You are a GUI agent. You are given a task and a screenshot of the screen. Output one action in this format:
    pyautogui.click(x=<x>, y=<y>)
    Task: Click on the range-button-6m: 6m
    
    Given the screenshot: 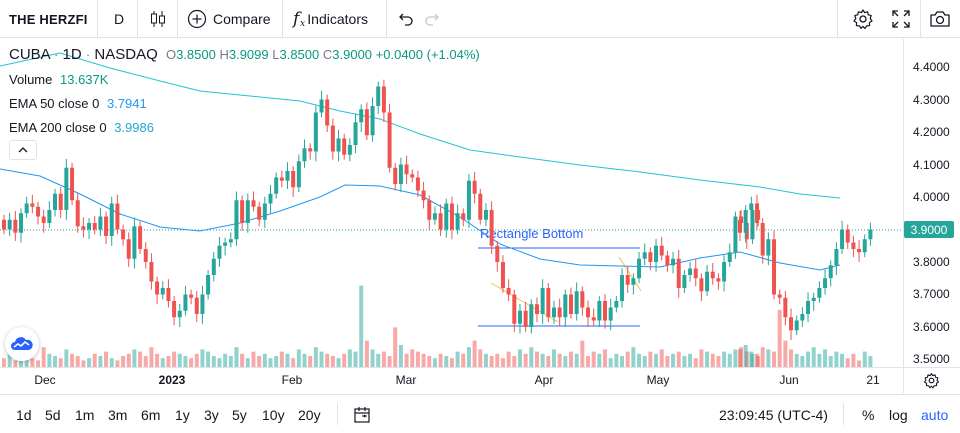 What is the action you would take?
    pyautogui.click(x=151, y=414)
    